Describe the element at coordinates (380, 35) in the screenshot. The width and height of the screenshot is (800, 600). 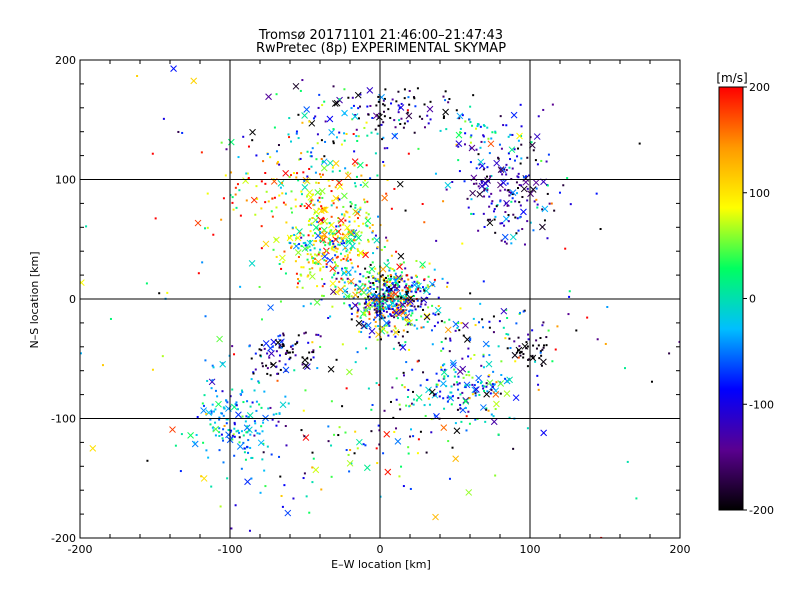
I see `chart-title-line1: Tromsø 20171101 21:46:00–21:47:43` at that location.